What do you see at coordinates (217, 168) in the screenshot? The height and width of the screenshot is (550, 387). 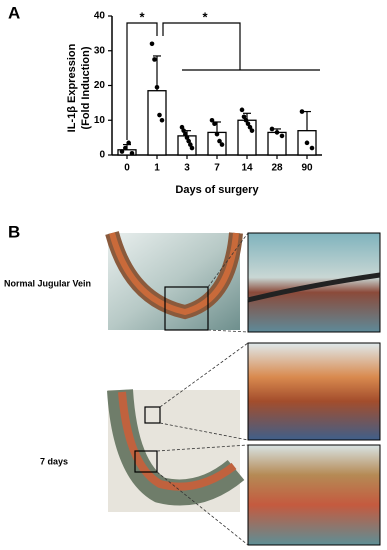 I see `x-tick-label: 7` at bounding box center [217, 168].